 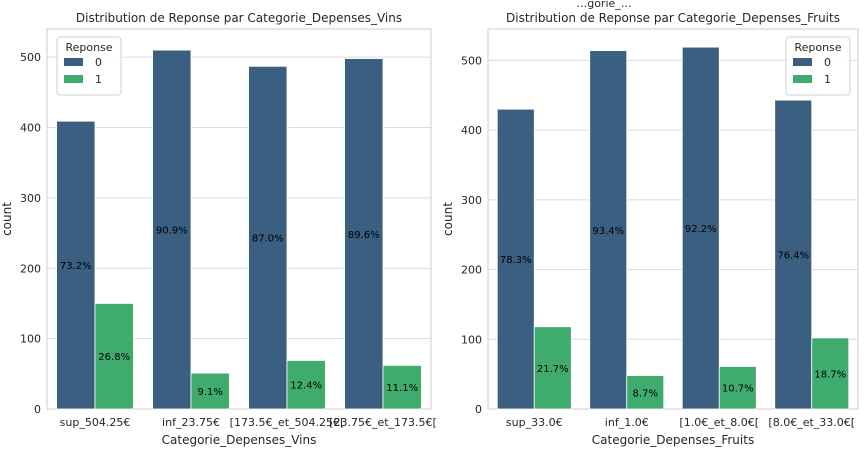 I want to click on bar-percent-label: 78.3%, so click(x=516, y=260).